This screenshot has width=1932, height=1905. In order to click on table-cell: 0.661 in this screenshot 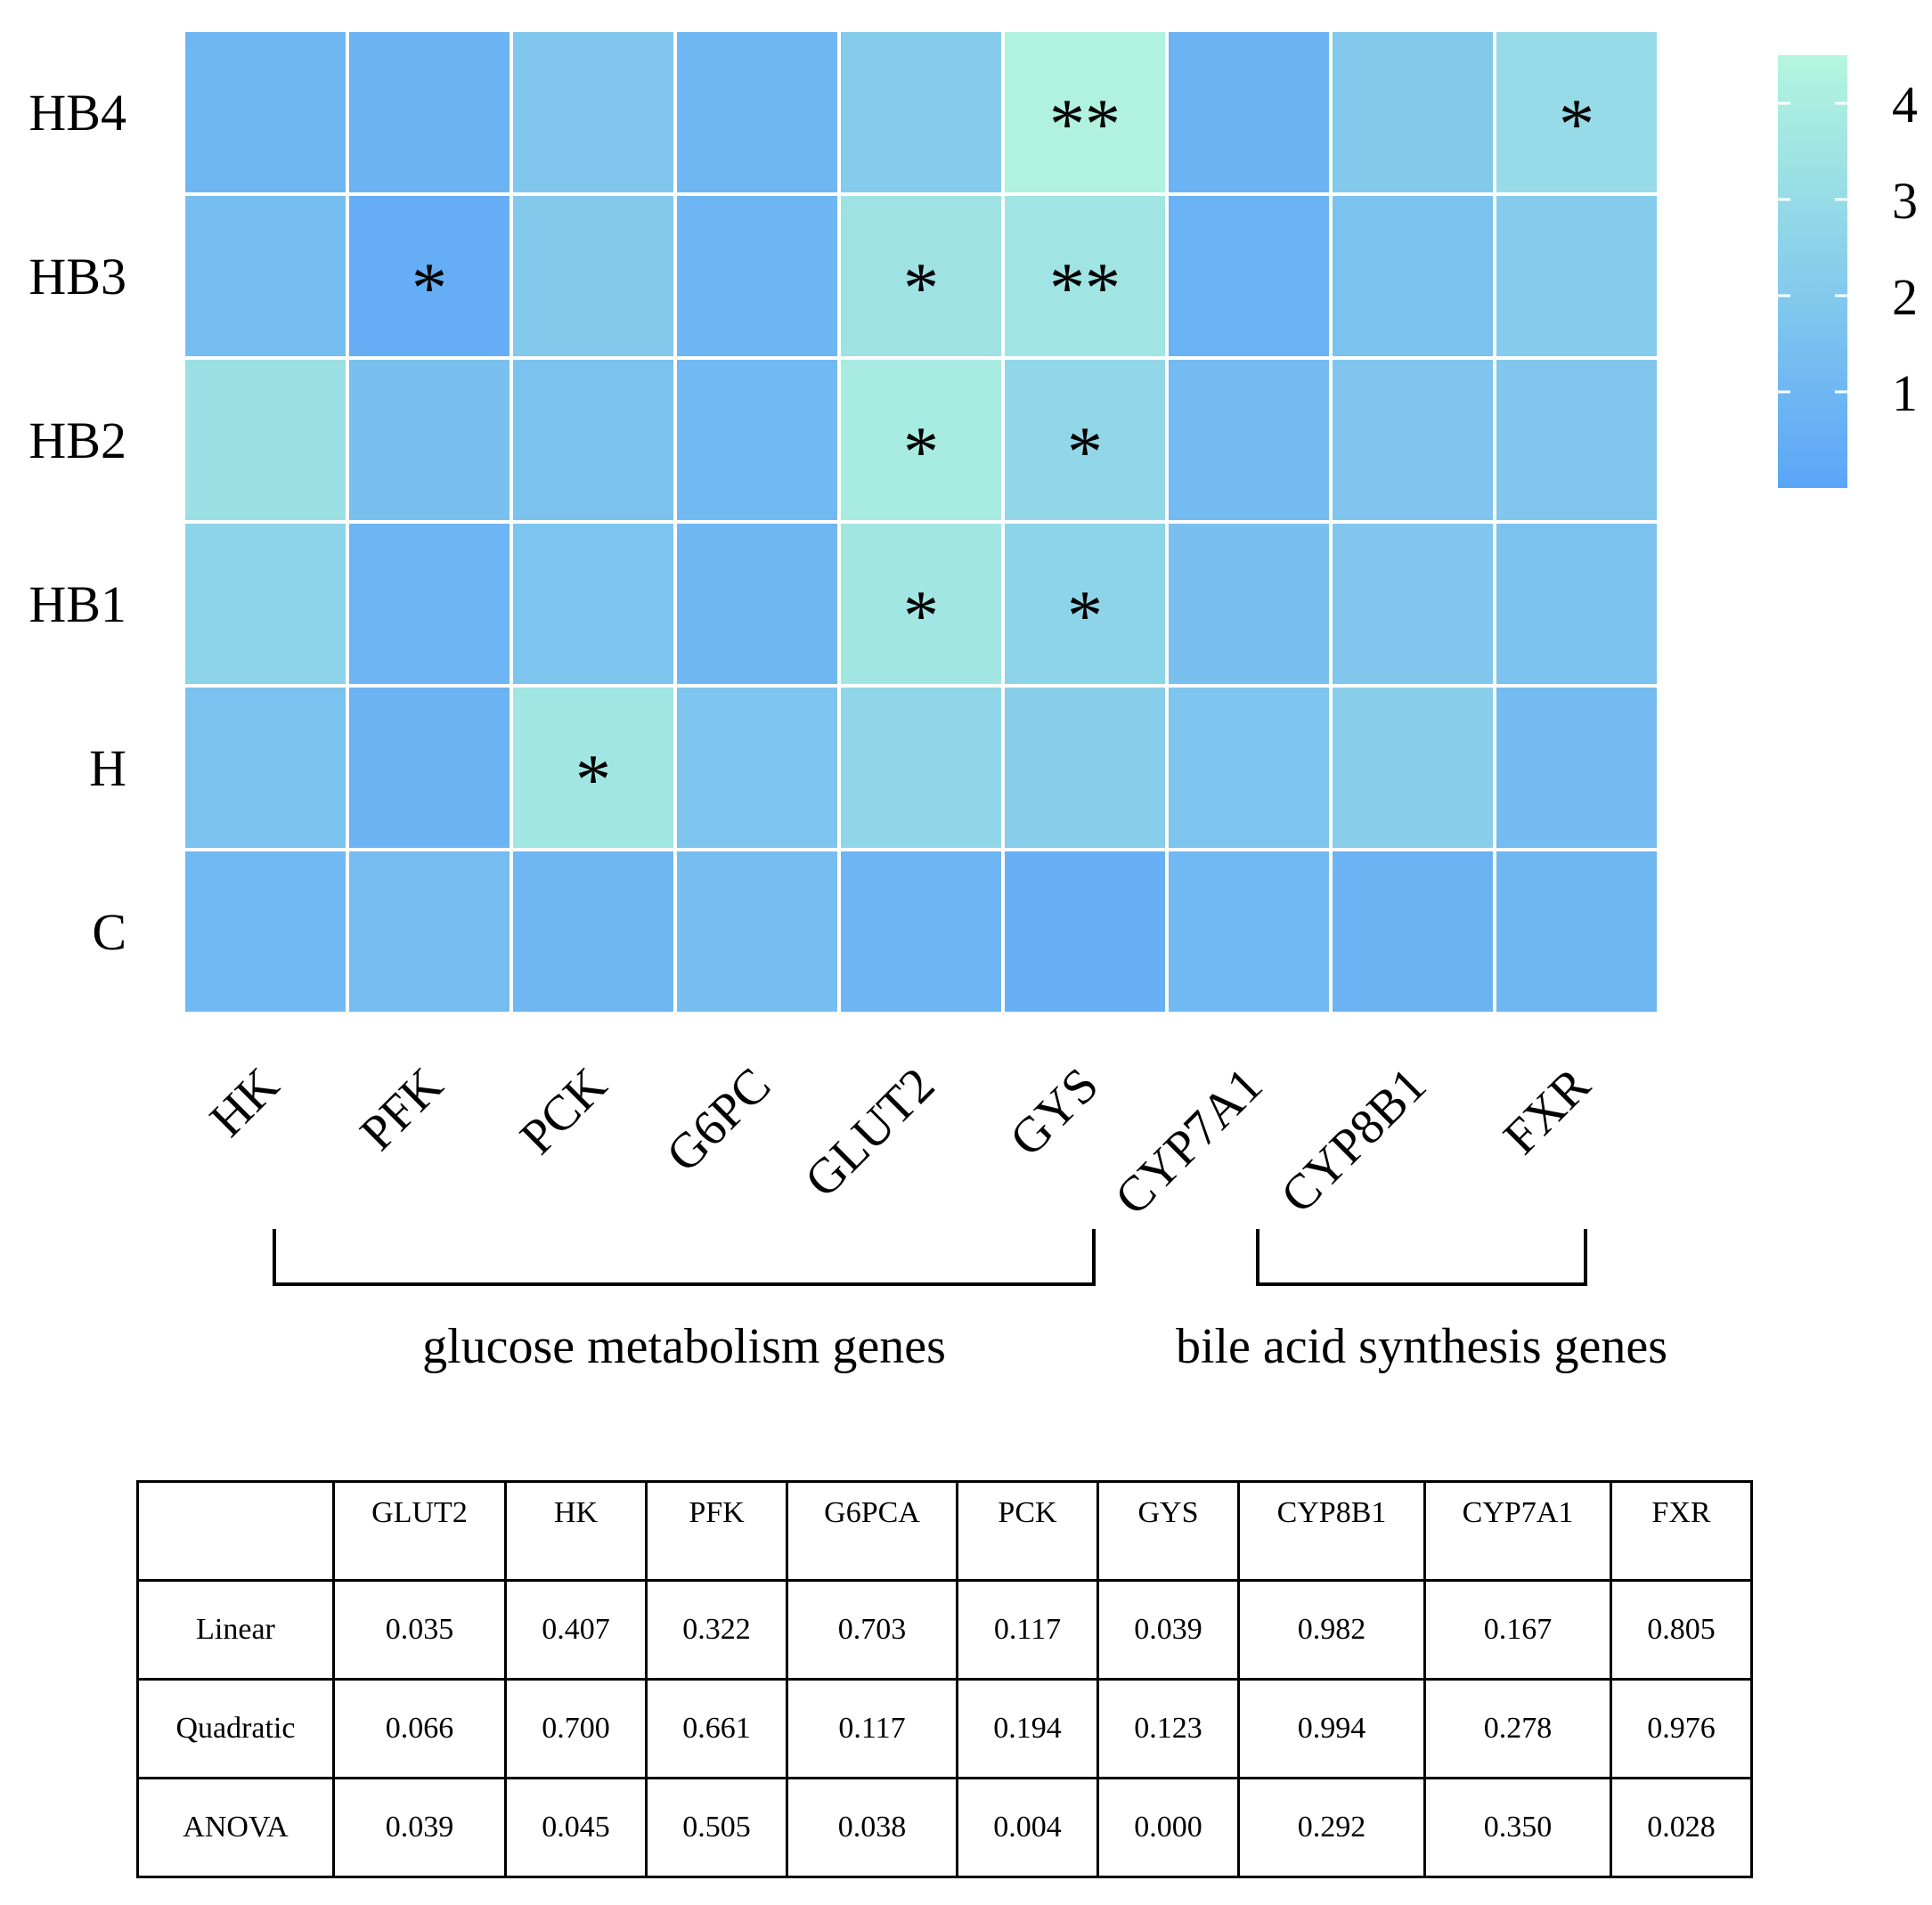, I will do `click(716, 1728)`.